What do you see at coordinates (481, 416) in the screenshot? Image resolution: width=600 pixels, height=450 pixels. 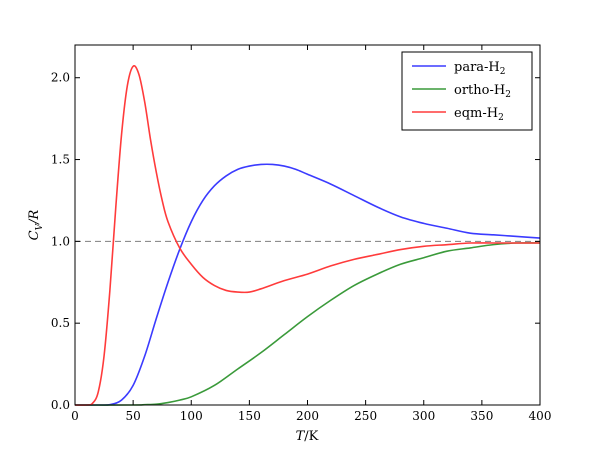 I see `x-tick-label: 350` at bounding box center [481, 416].